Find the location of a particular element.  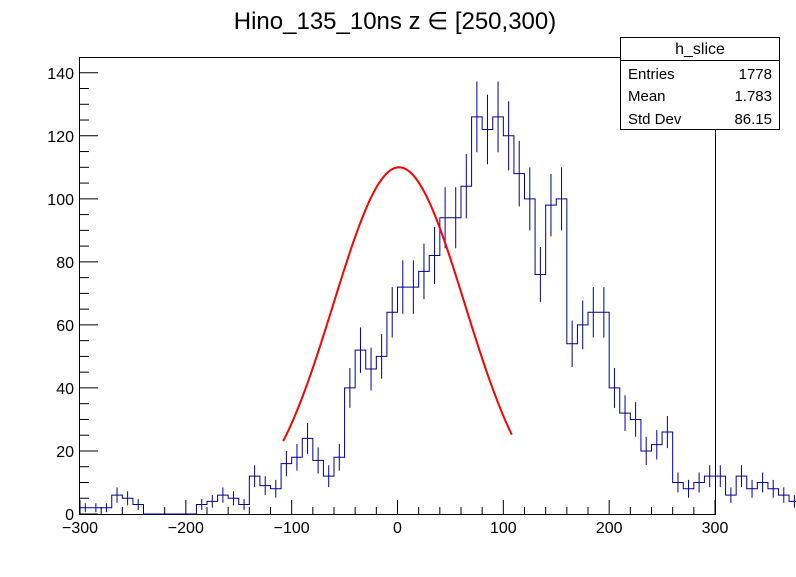

stats-mean-value: 1.783 is located at coordinates (753, 96).